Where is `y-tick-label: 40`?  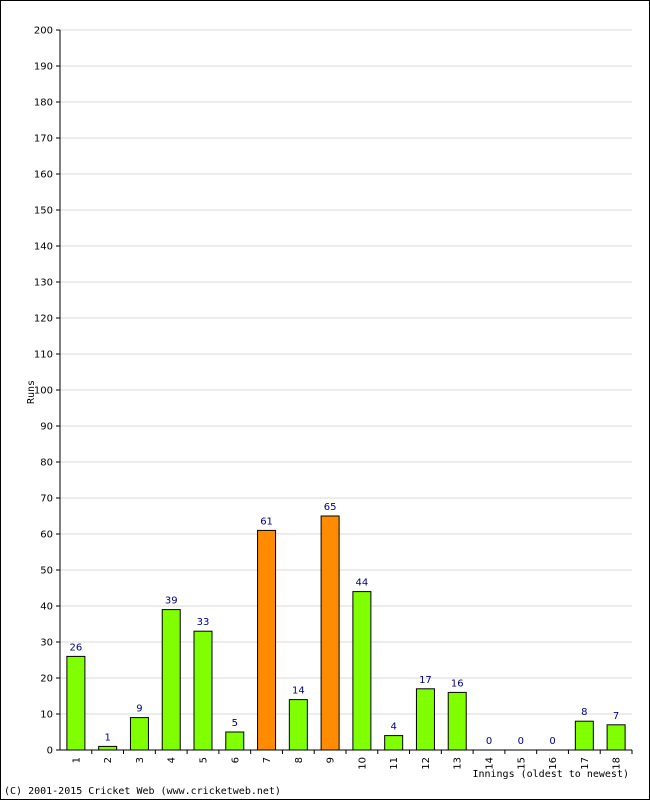
y-tick-label: 40 is located at coordinates (46, 607).